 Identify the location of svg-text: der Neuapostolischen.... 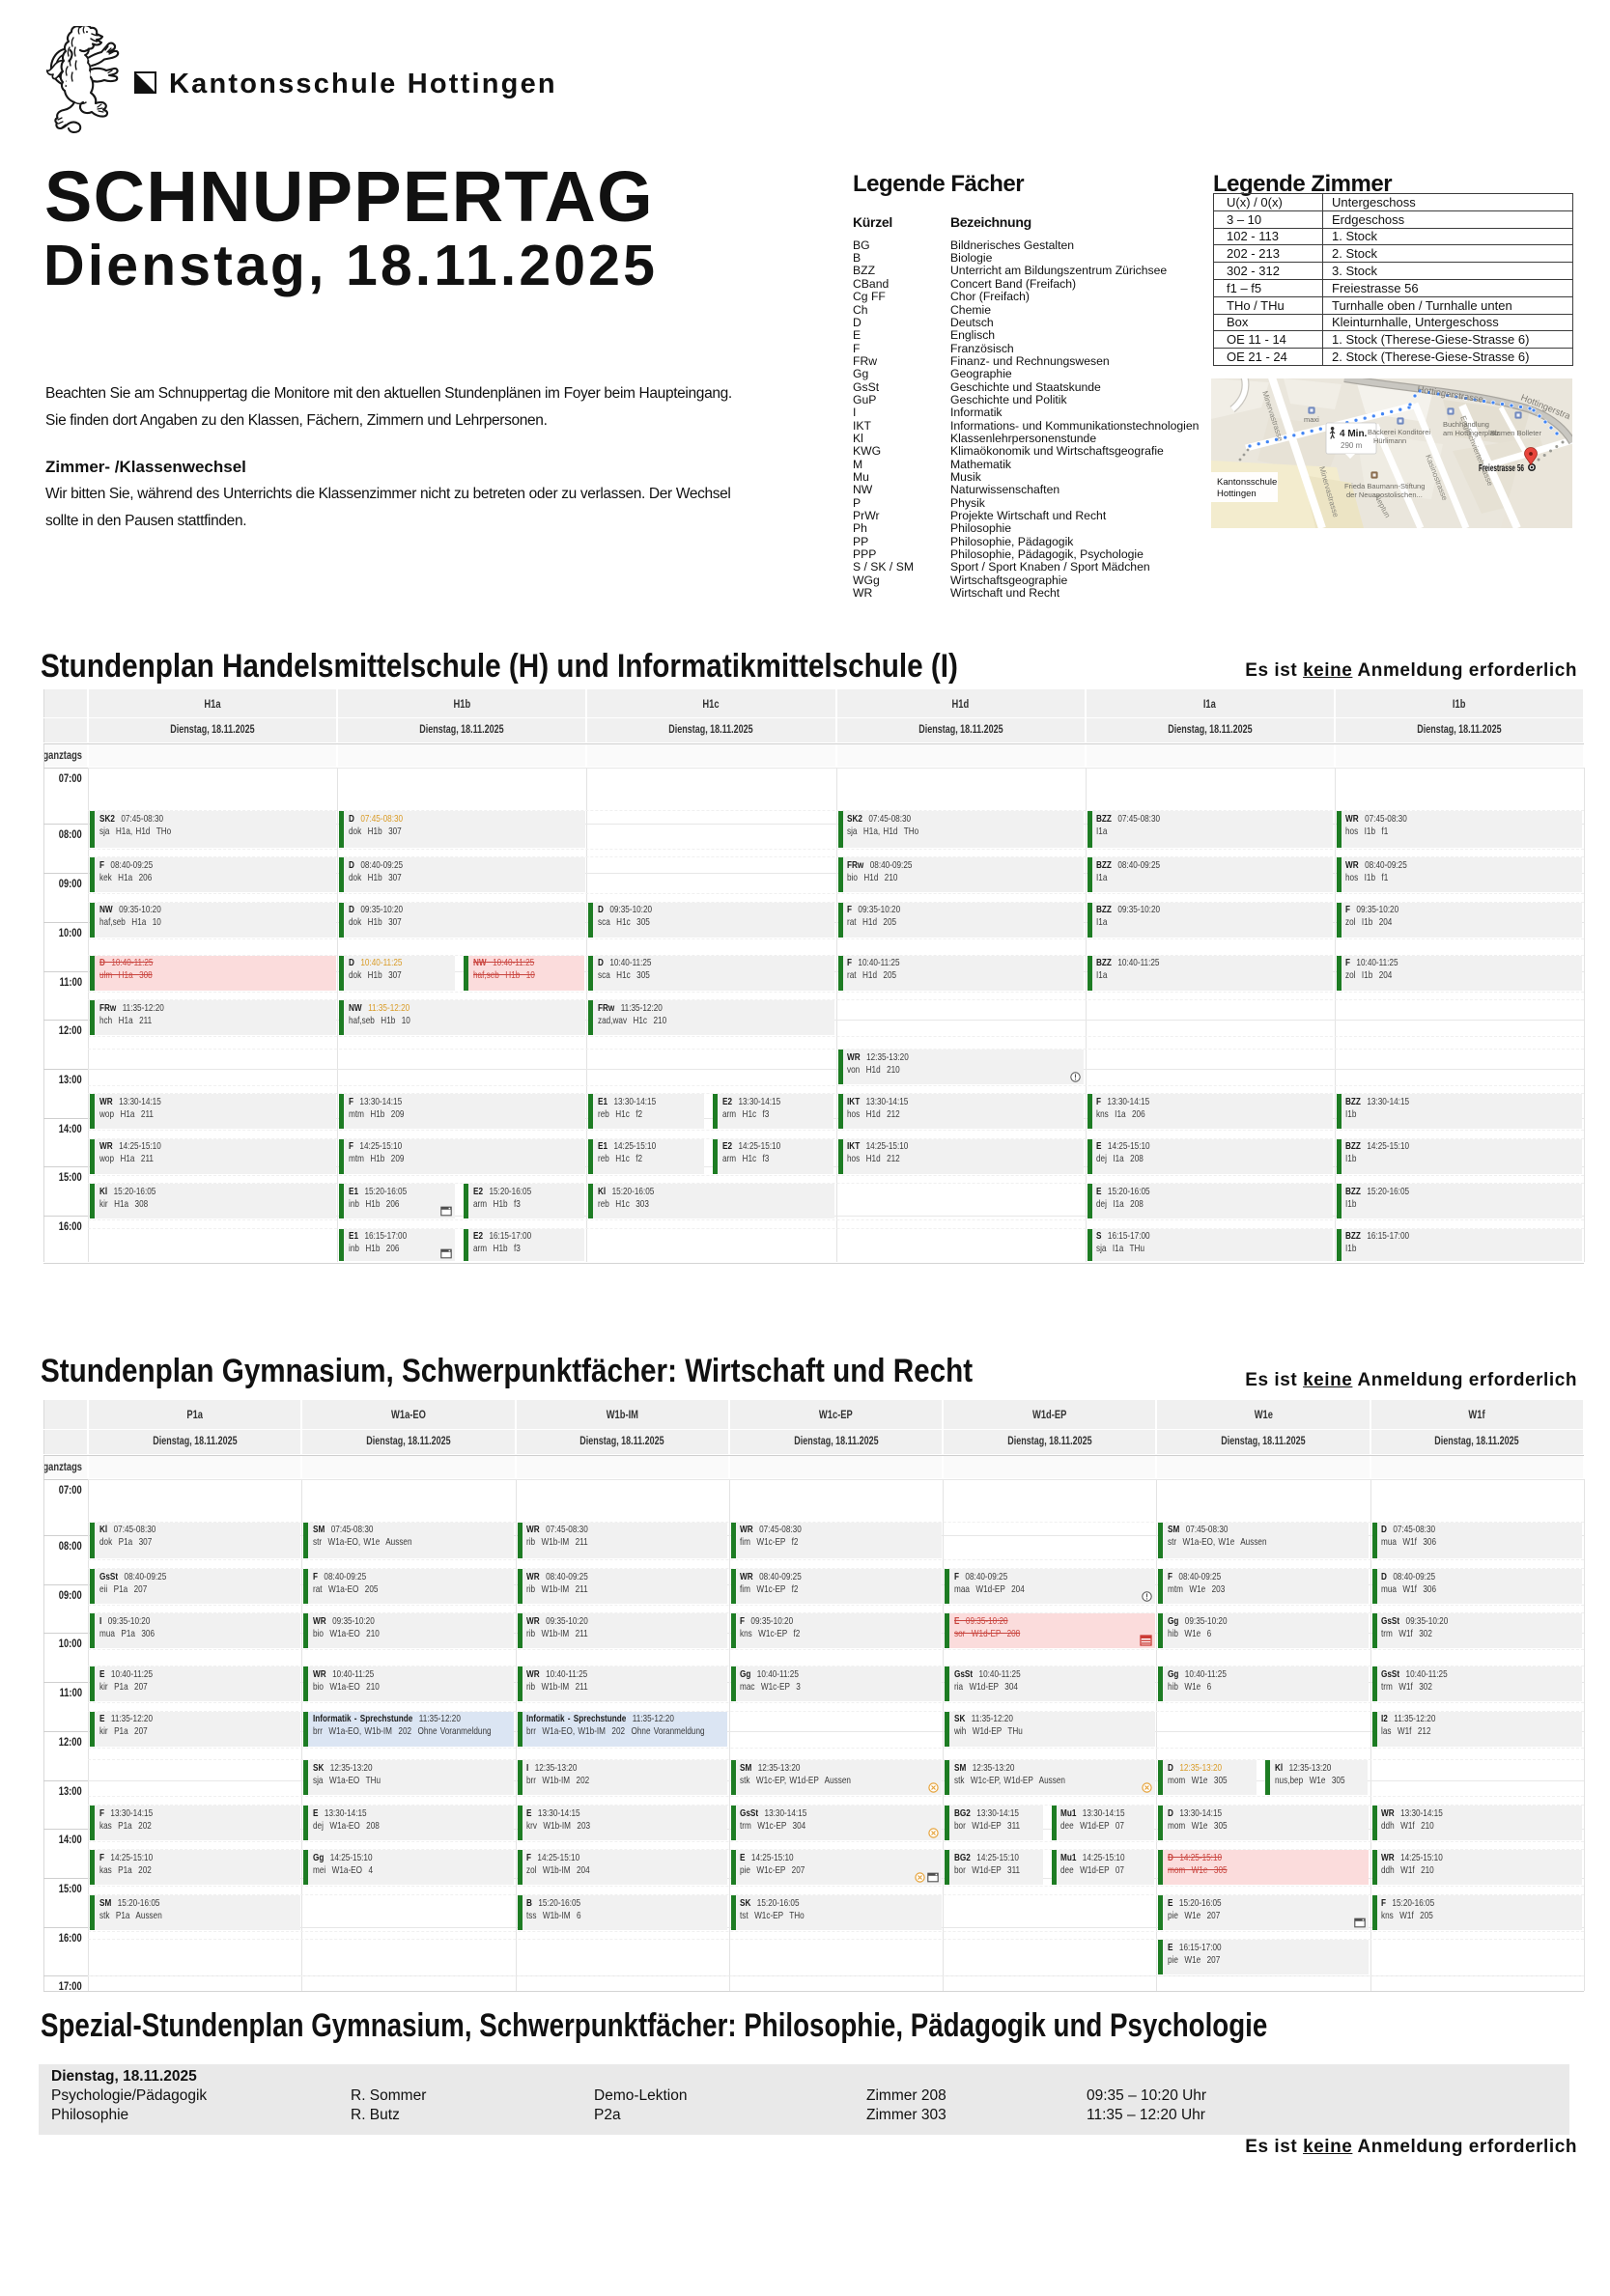
(1384, 495).